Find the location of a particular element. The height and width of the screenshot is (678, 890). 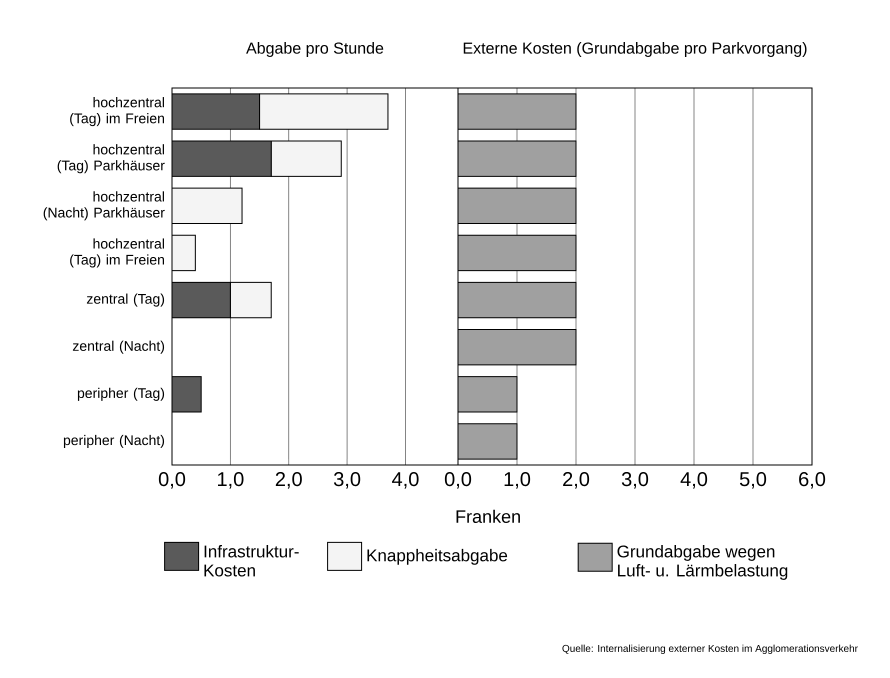

y-tick-label: hochzentral (Nacht) Parkhäuser is located at coordinates (104, 205).